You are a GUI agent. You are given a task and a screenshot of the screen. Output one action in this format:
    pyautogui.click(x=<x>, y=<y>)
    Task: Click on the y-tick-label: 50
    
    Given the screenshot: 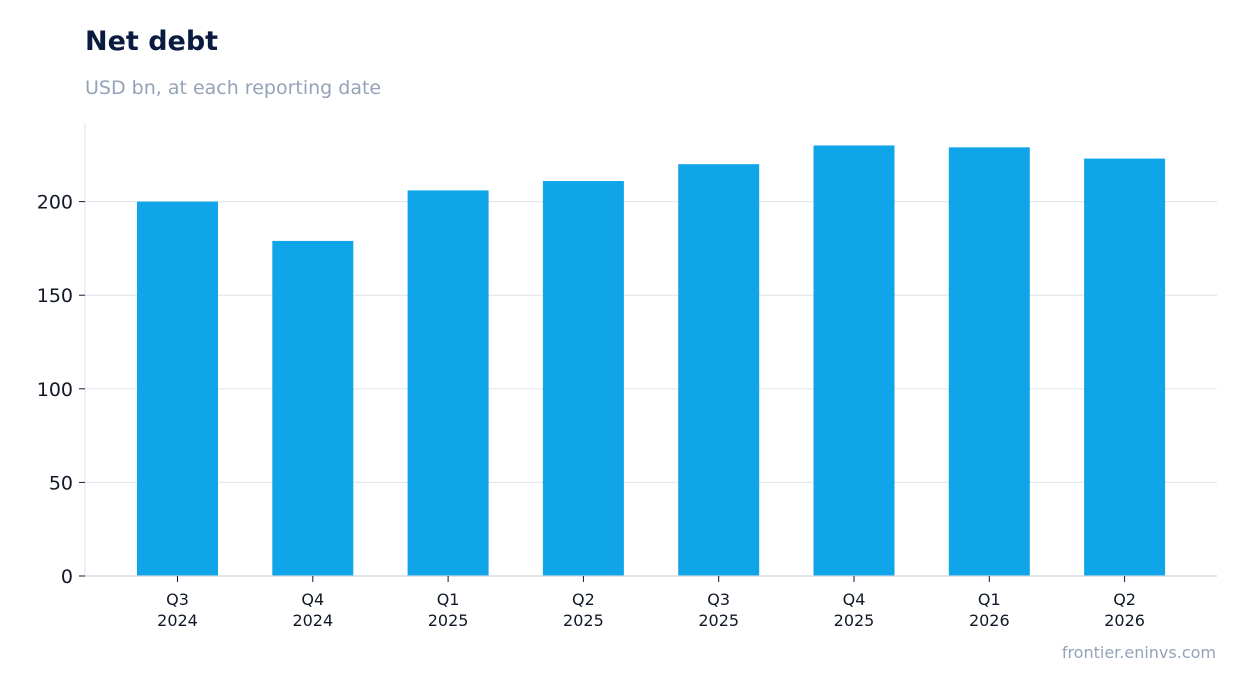 What is the action you would take?
    pyautogui.click(x=61, y=483)
    